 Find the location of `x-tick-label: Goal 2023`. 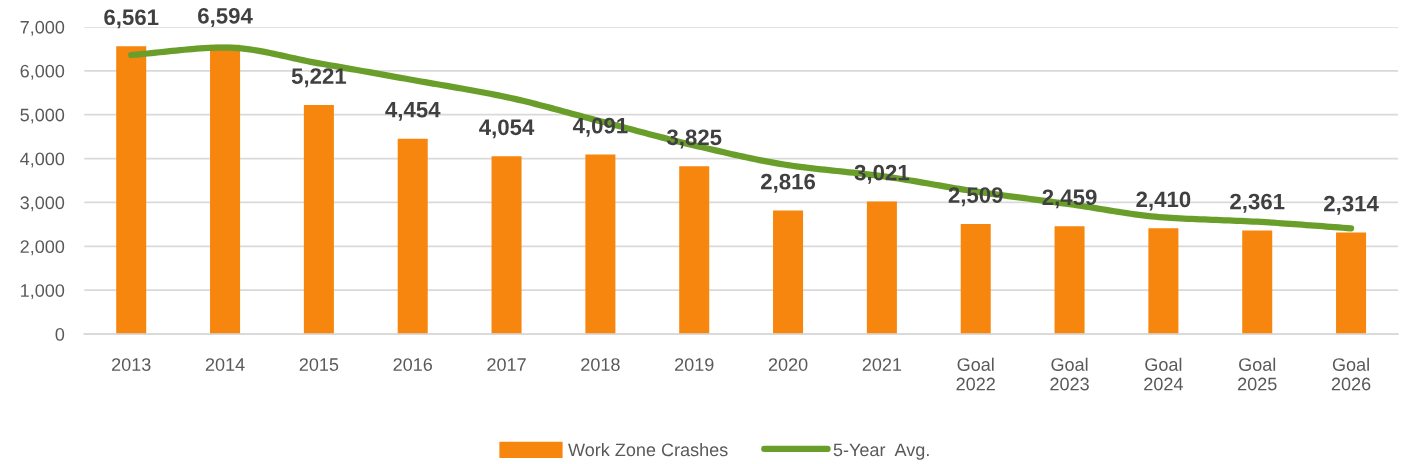

x-tick-label: Goal 2023 is located at coordinates (1069, 374).